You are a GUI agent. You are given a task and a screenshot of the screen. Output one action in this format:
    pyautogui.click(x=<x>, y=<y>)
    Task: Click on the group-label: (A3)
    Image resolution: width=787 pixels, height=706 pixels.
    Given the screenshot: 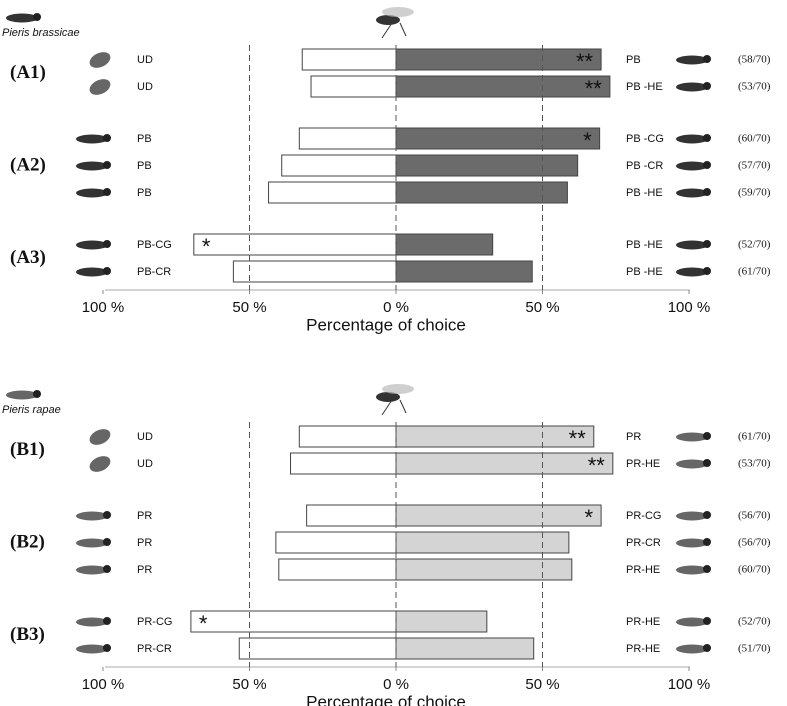 What is the action you would take?
    pyautogui.click(x=28, y=257)
    